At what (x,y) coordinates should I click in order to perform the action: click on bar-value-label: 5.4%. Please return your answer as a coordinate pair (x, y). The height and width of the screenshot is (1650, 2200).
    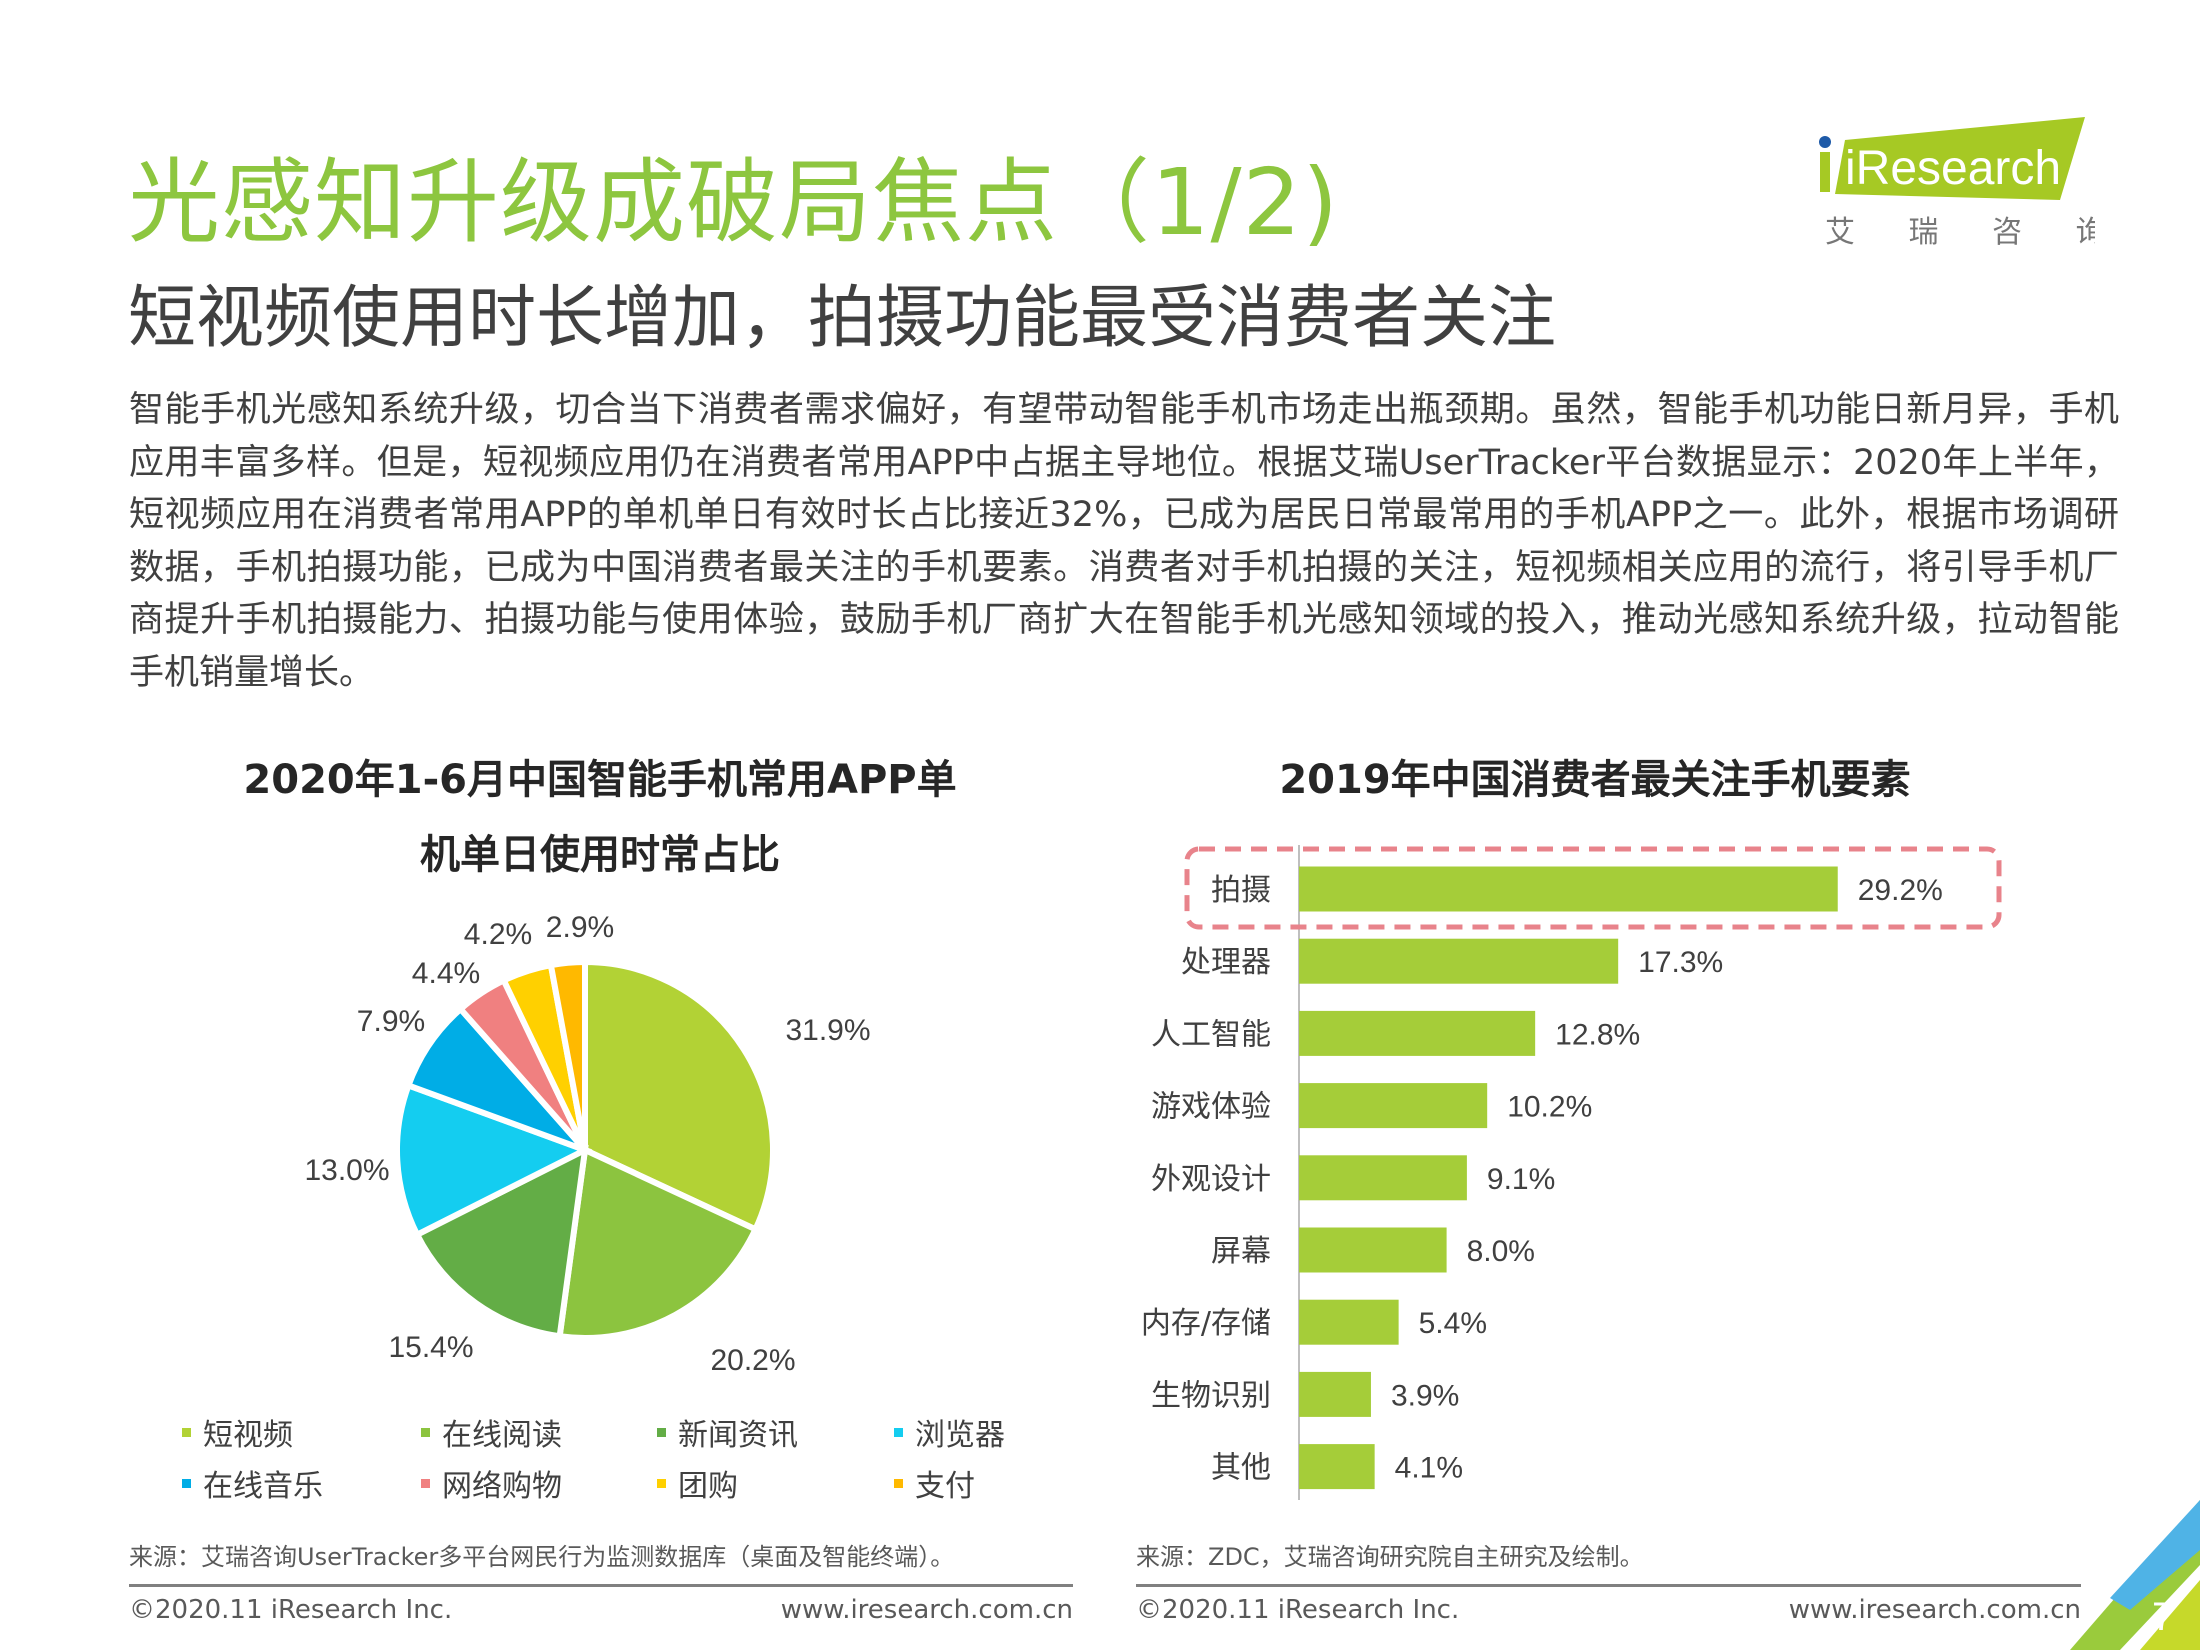
    Looking at the image, I should click on (1453, 1323).